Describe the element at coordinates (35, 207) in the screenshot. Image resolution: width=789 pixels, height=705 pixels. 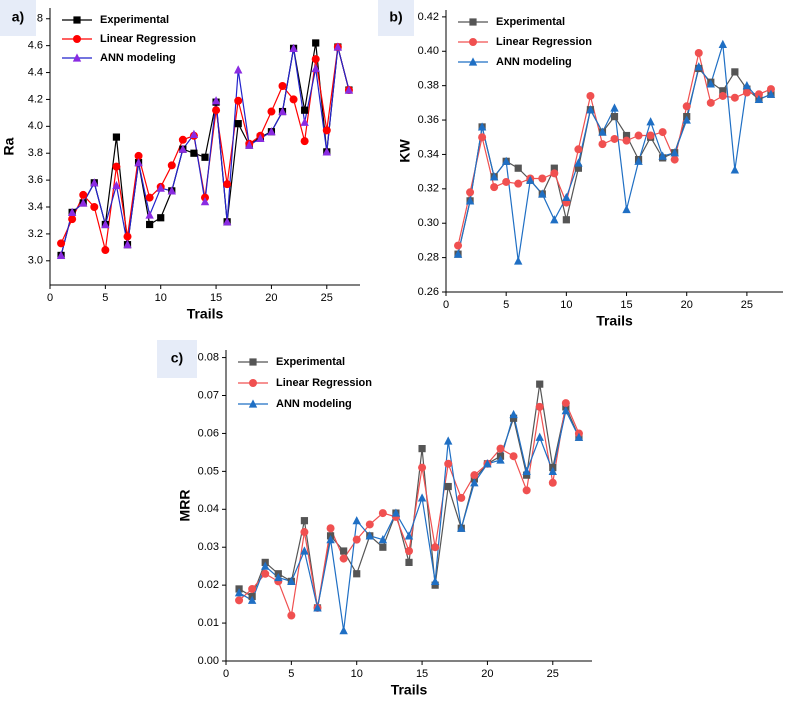
I see `y-tick-label: 3.4` at that location.